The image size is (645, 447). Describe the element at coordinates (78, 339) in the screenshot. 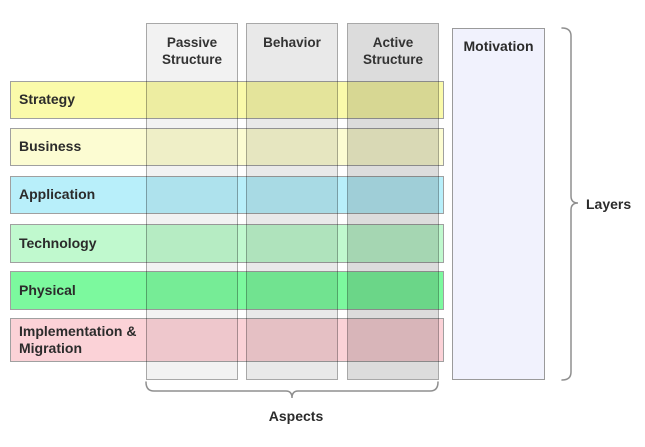

I see `layer-label: Implementation & Migration` at that location.